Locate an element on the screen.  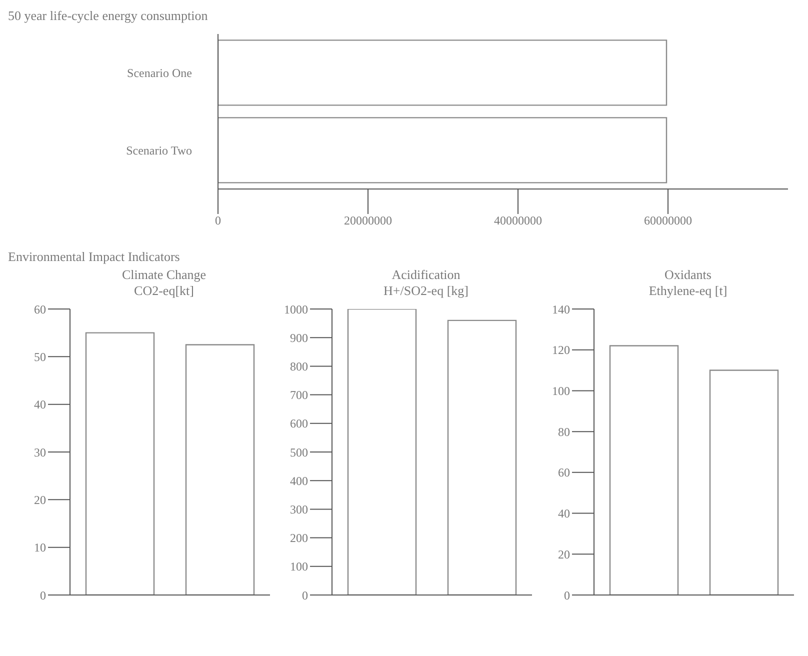
y-tick-label: 80 is located at coordinates (564, 431).